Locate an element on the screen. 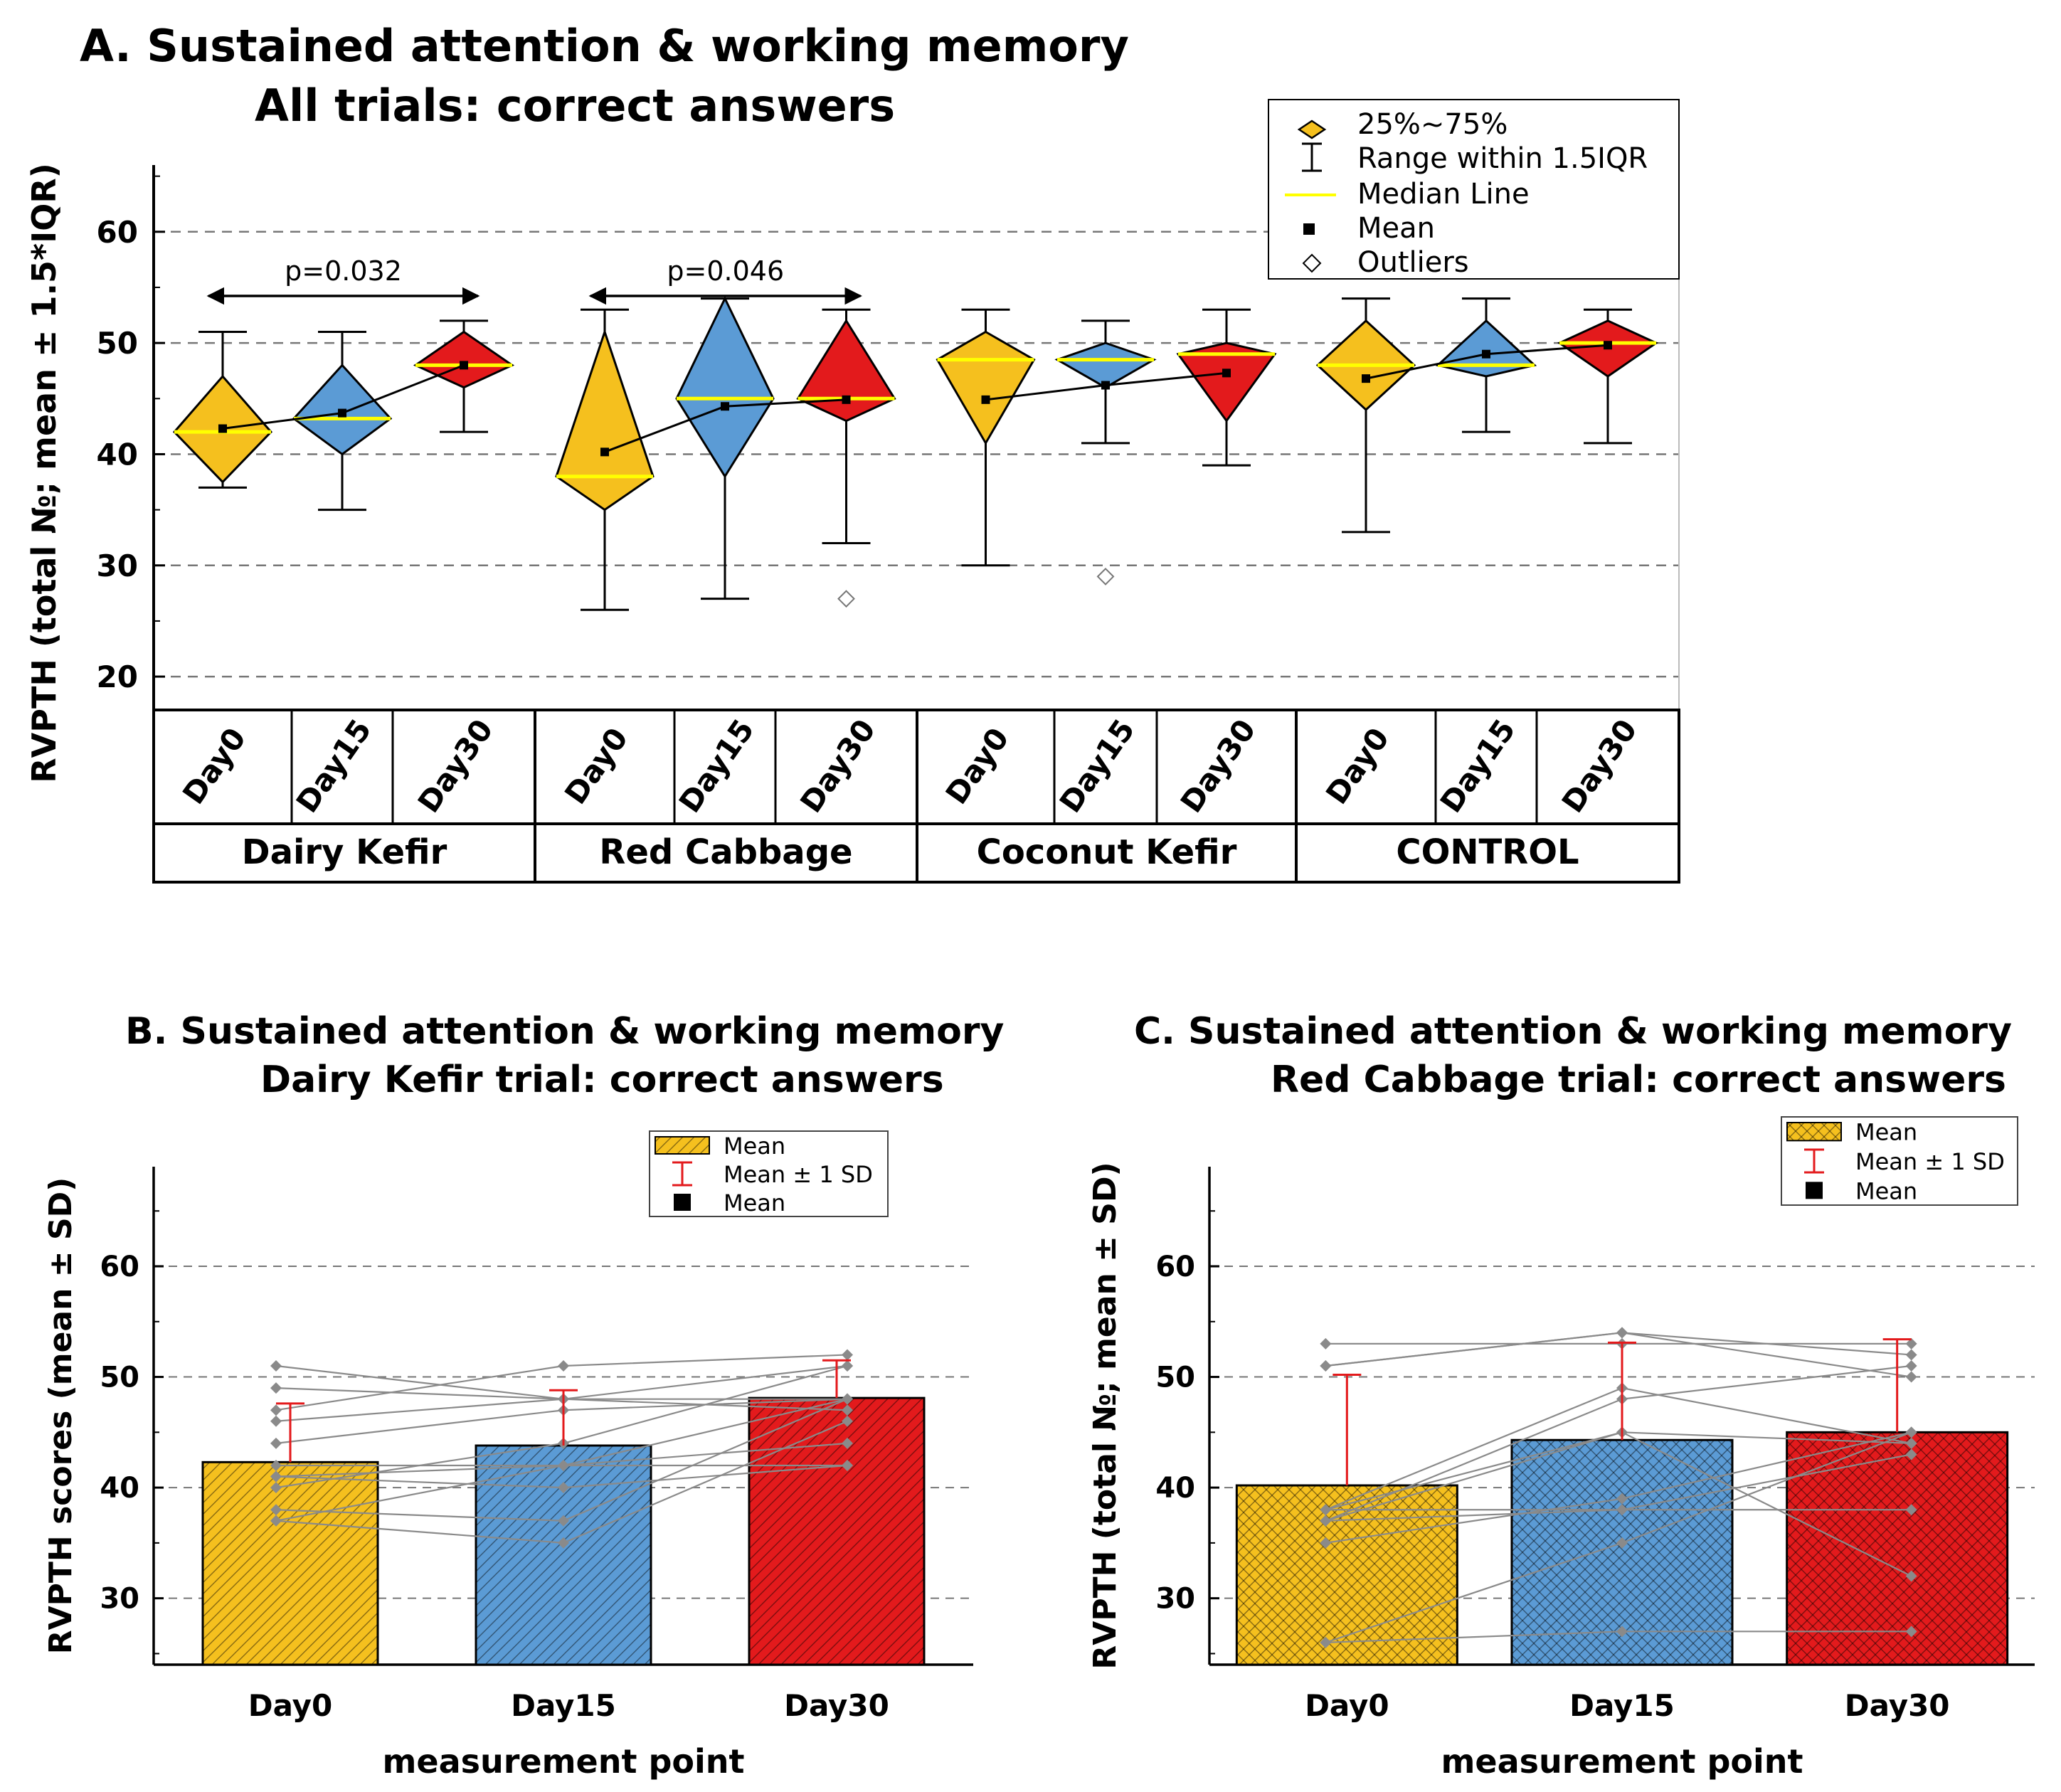 The image size is (2061, 1792). group-label: CONTROL is located at coordinates (1488, 852).